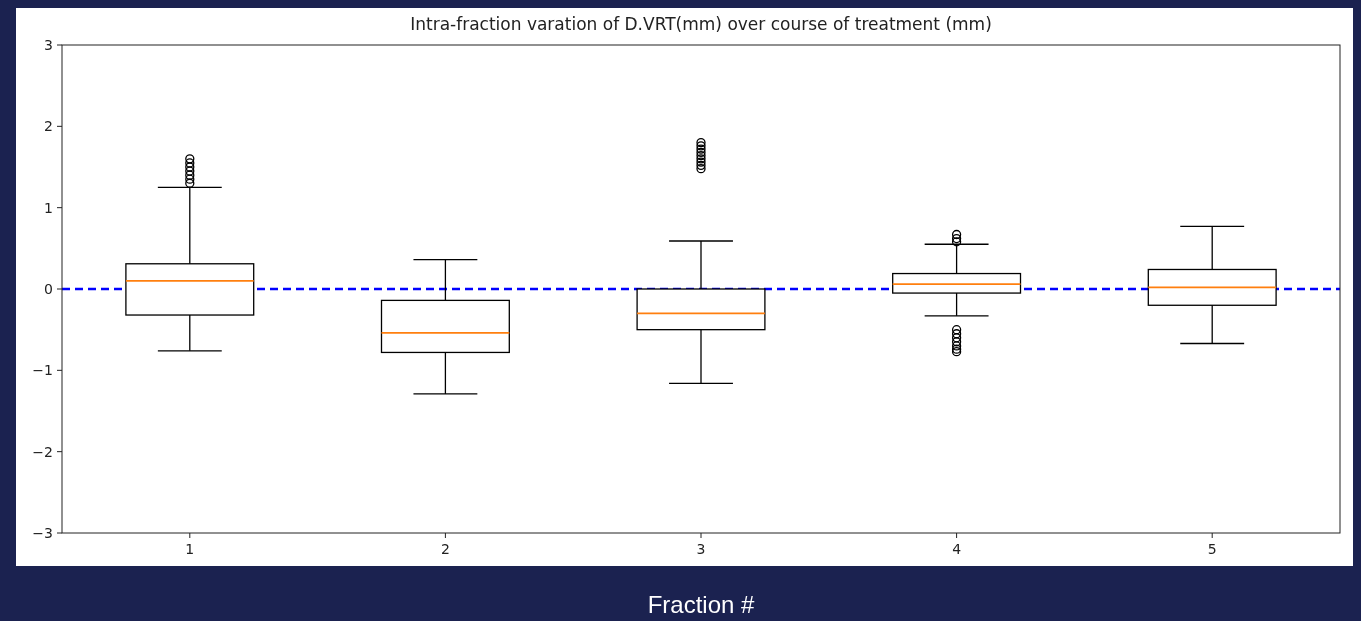  I want to click on y-tick-label: 0, so click(48, 288).